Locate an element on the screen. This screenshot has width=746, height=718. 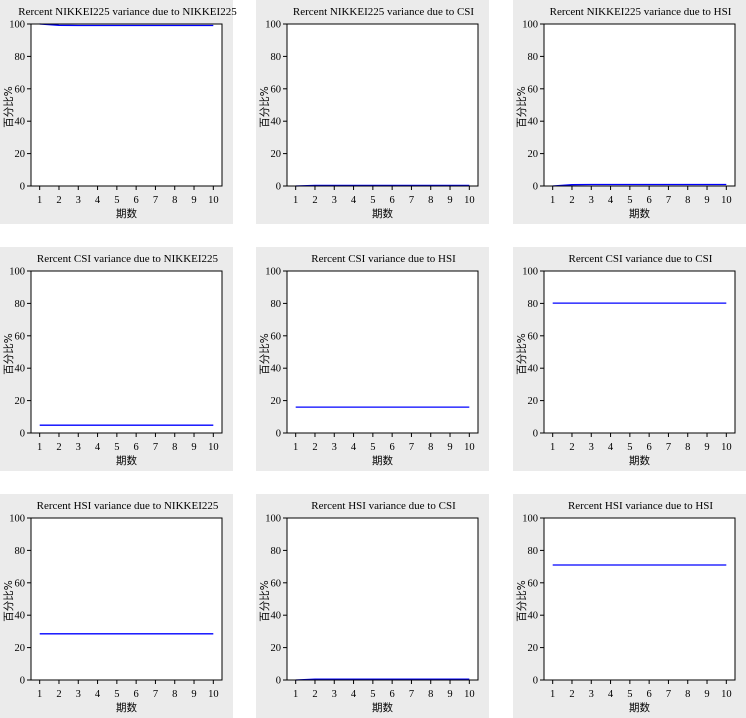
y-tick-label: 100 is located at coordinates (273, 272).